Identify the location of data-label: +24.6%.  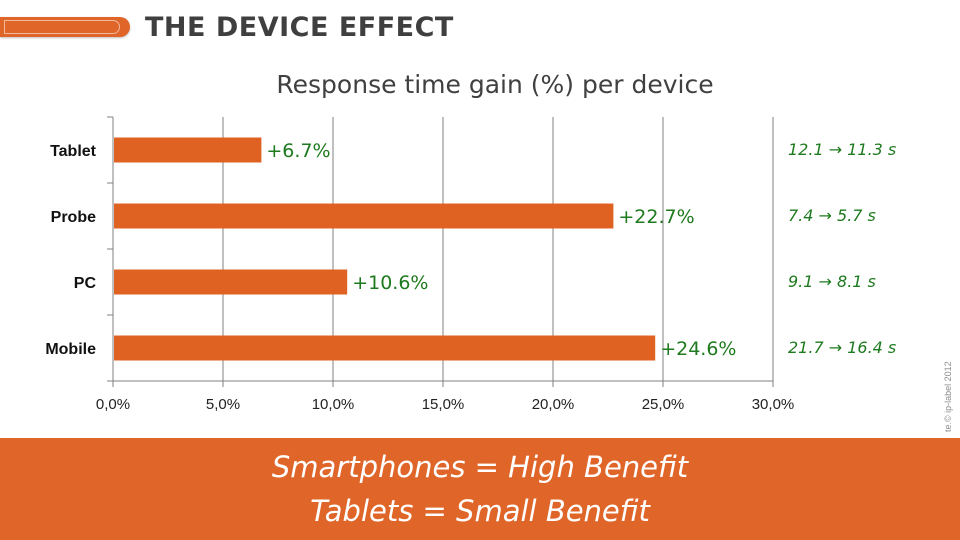
(698, 349).